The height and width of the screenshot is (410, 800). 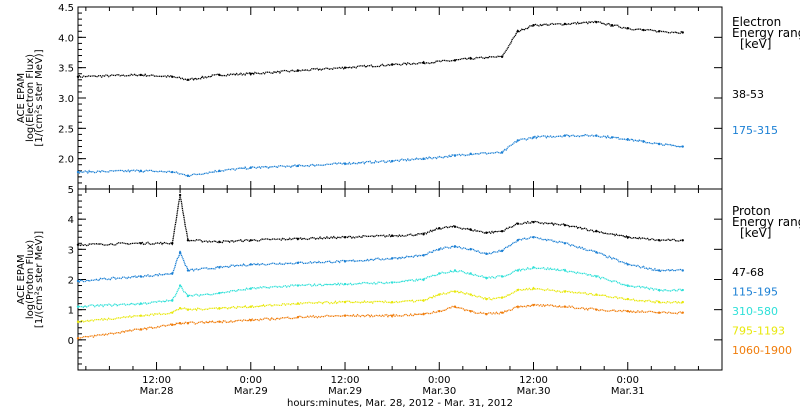 I want to click on y-axis-label-line: log(Electron Flux), so click(x=30, y=98).